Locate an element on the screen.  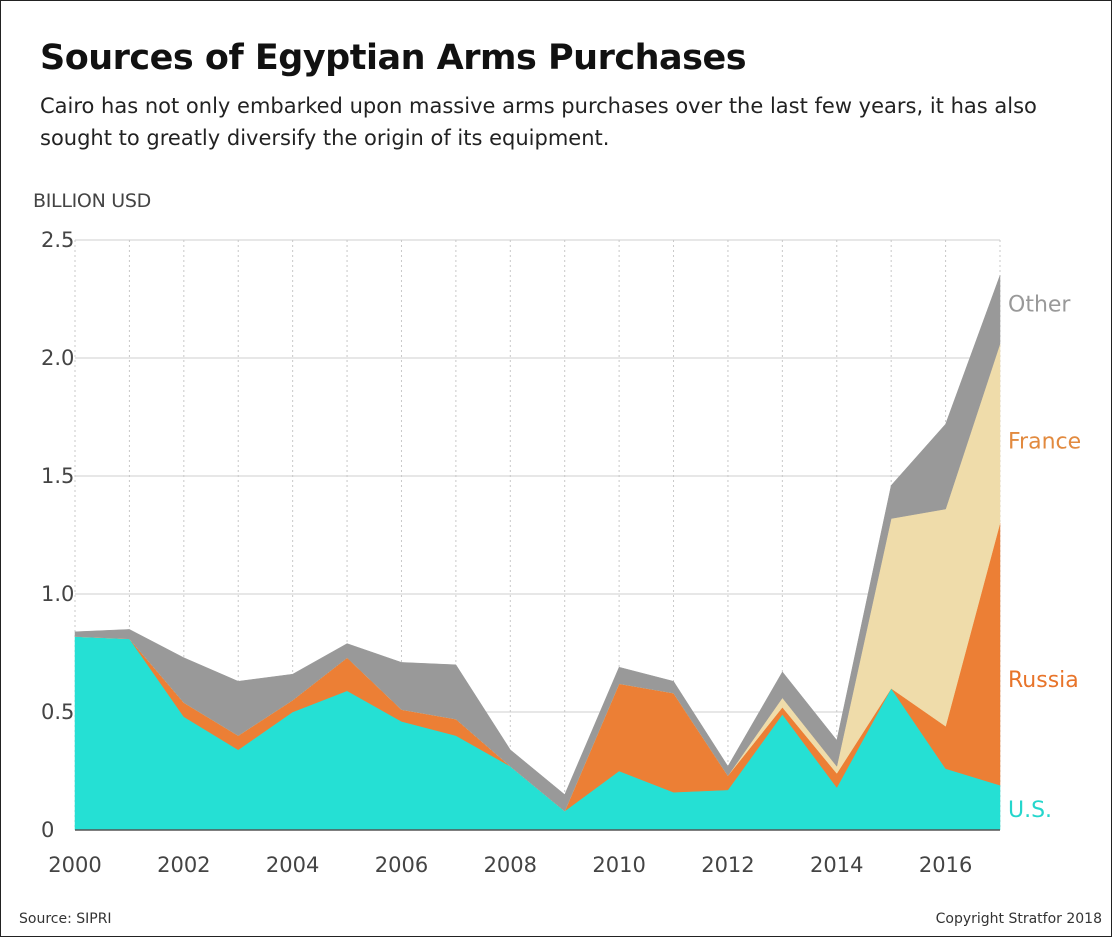
y-tick-label: 2.0 is located at coordinates (57, 358).